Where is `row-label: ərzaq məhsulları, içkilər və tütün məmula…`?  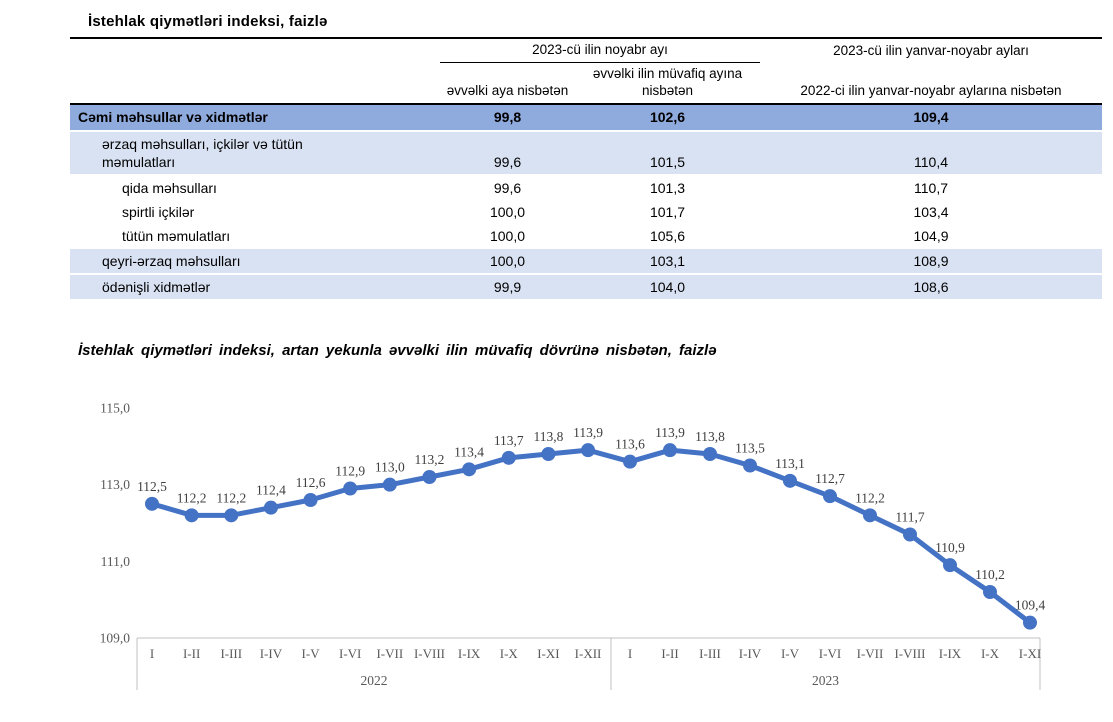 row-label: ərzaq məhsulları, içkilər və tütün məmula… is located at coordinates (202, 152).